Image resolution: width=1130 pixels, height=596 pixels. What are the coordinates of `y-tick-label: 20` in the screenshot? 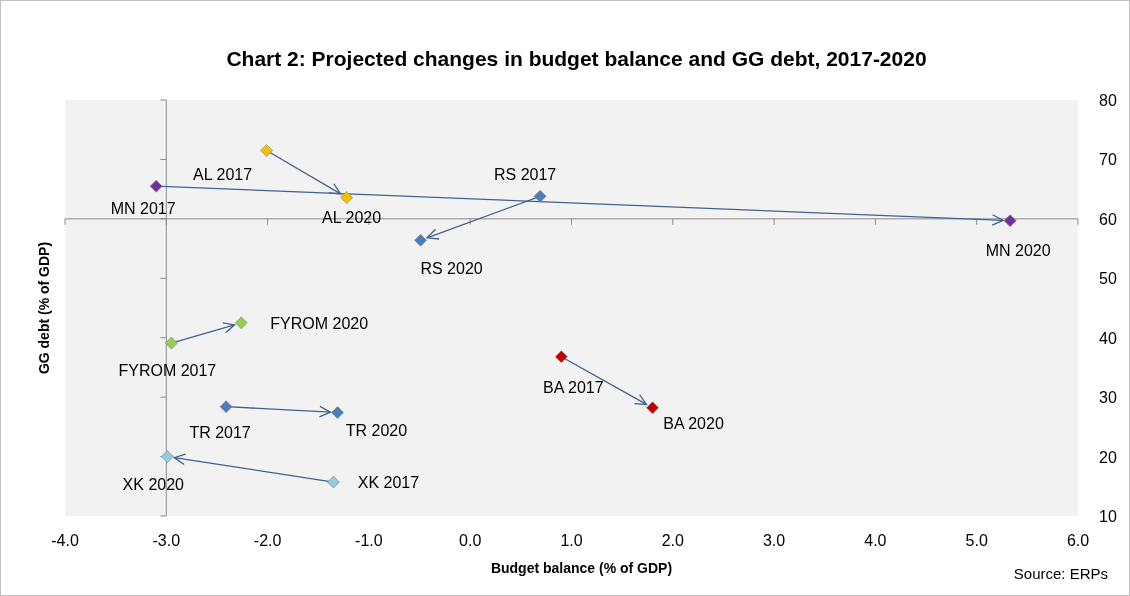 It's located at (1108, 457).